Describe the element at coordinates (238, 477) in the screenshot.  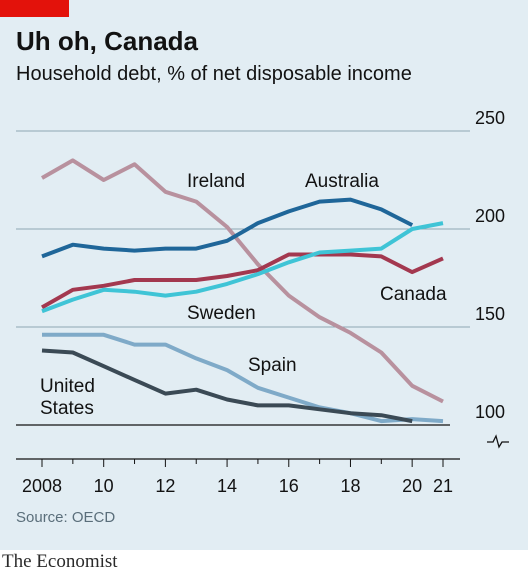
I see `x-axis: 2008 10 12 14 16 18 20 21` at that location.